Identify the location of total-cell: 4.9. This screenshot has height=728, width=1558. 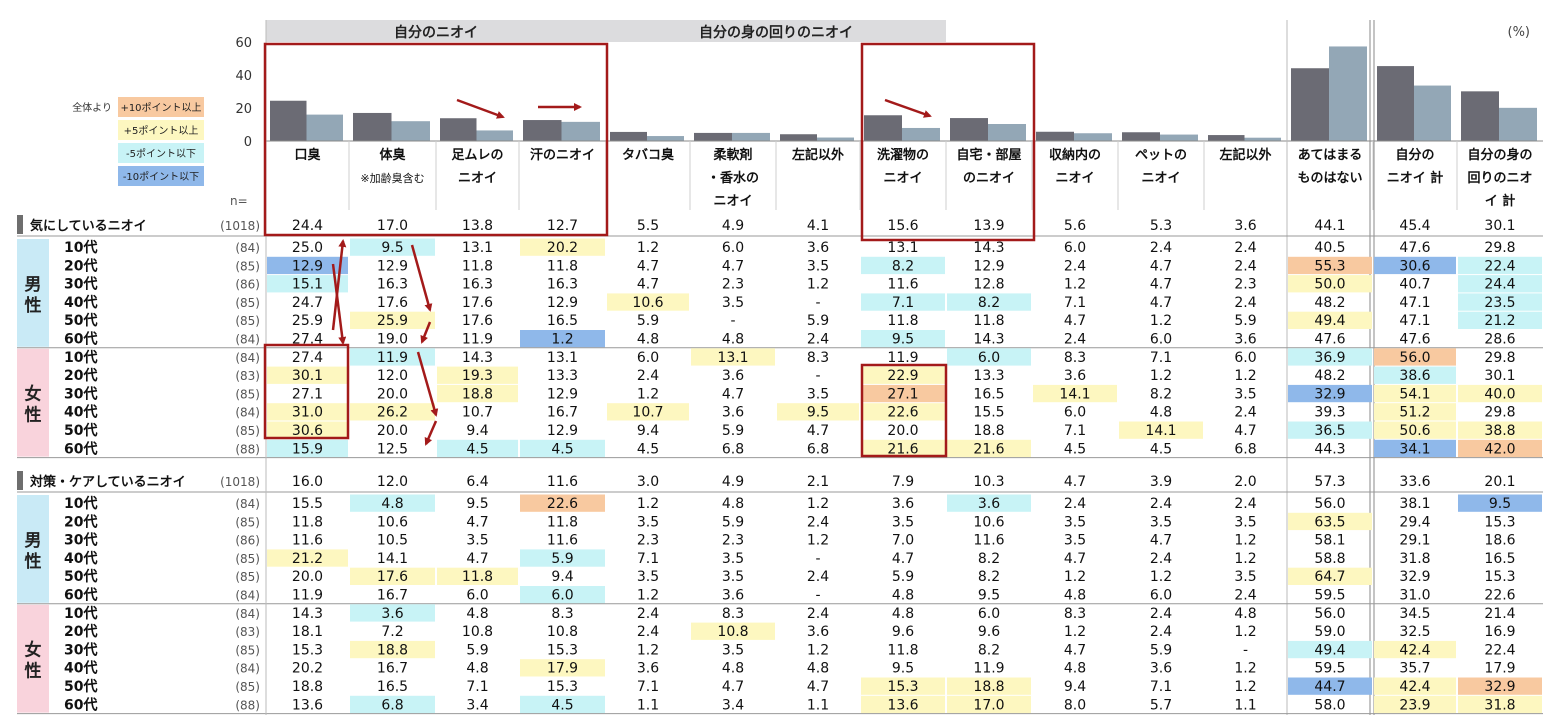
(733, 482).